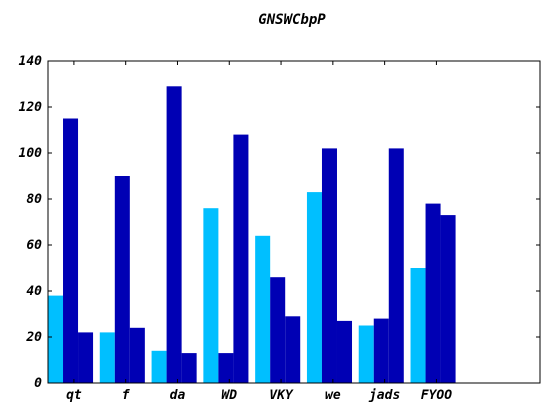  What do you see at coordinates (38, 383) in the screenshot?
I see `y-tick-label-0: 0` at bounding box center [38, 383].